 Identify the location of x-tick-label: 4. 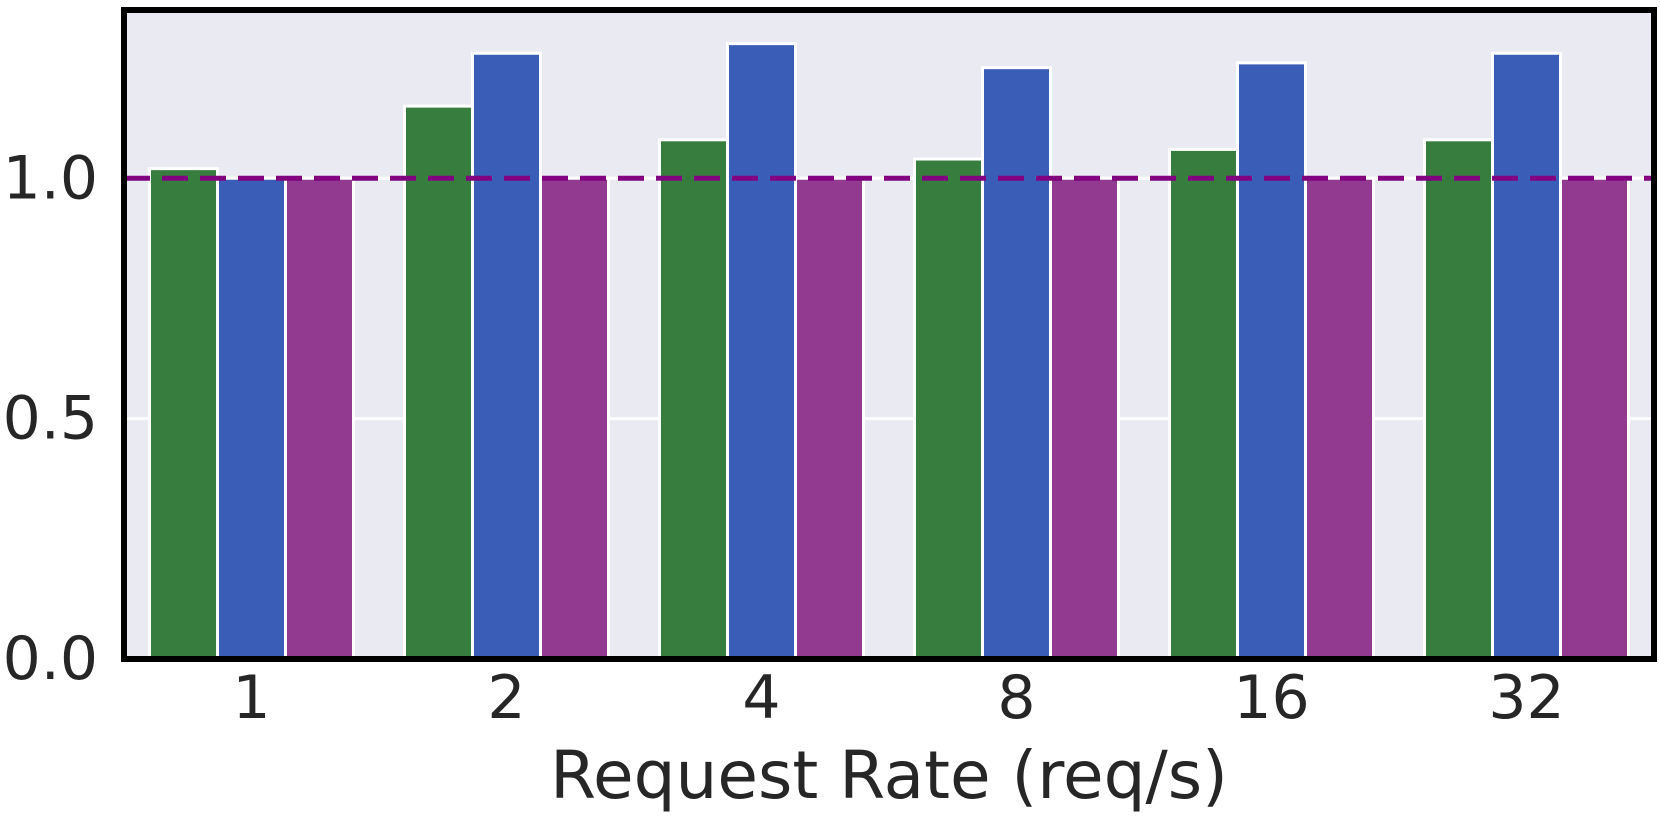
(761, 698).